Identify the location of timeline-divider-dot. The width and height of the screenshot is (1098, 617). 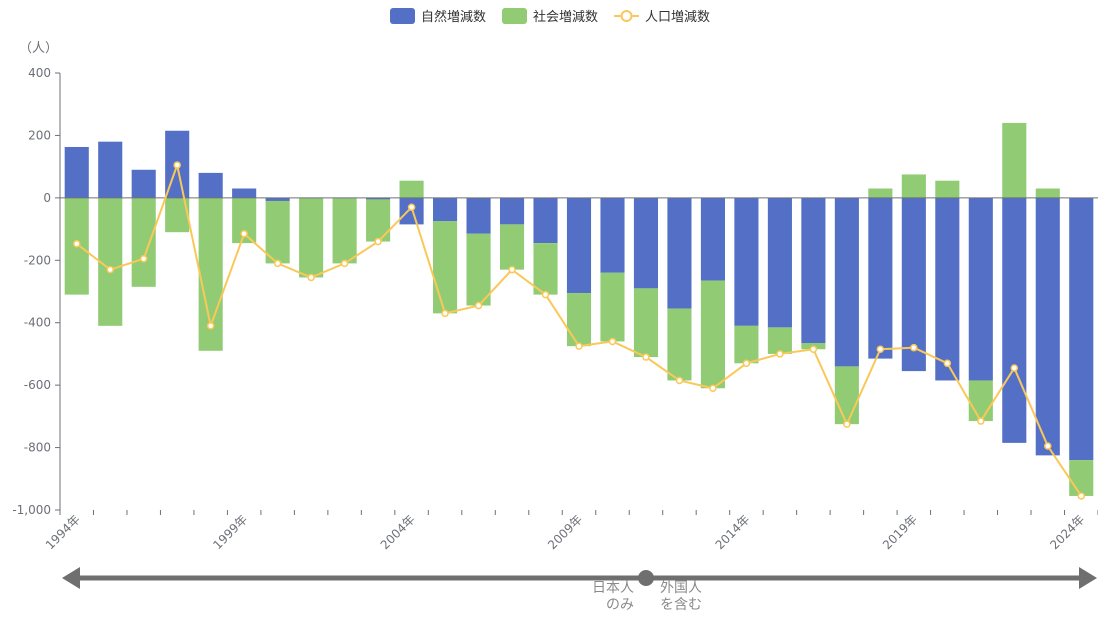
(646, 578).